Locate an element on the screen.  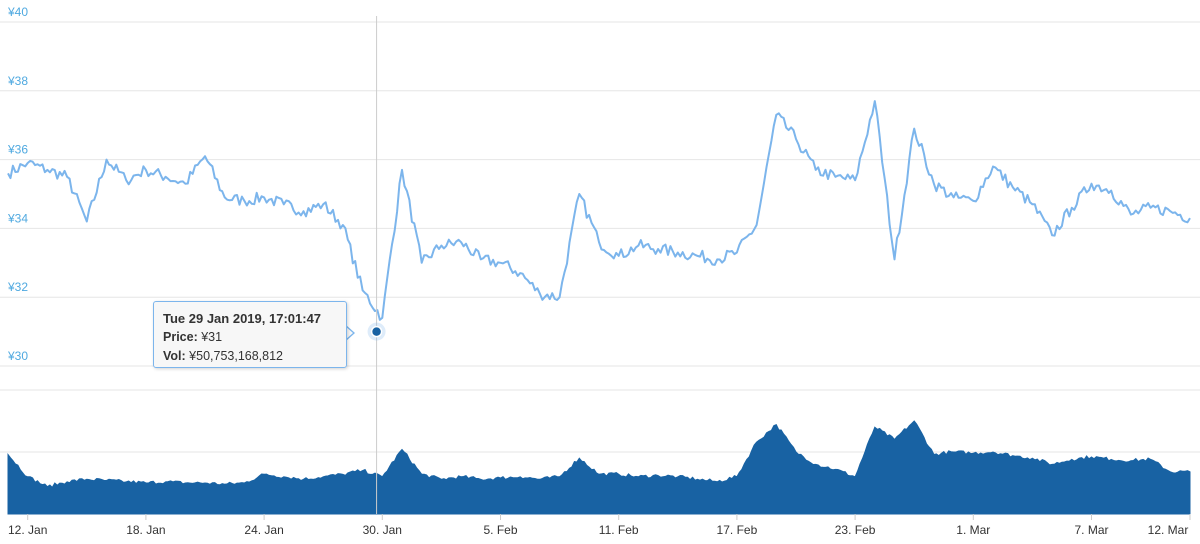
x-tick-label: 12. Mar is located at coordinates (1168, 530).